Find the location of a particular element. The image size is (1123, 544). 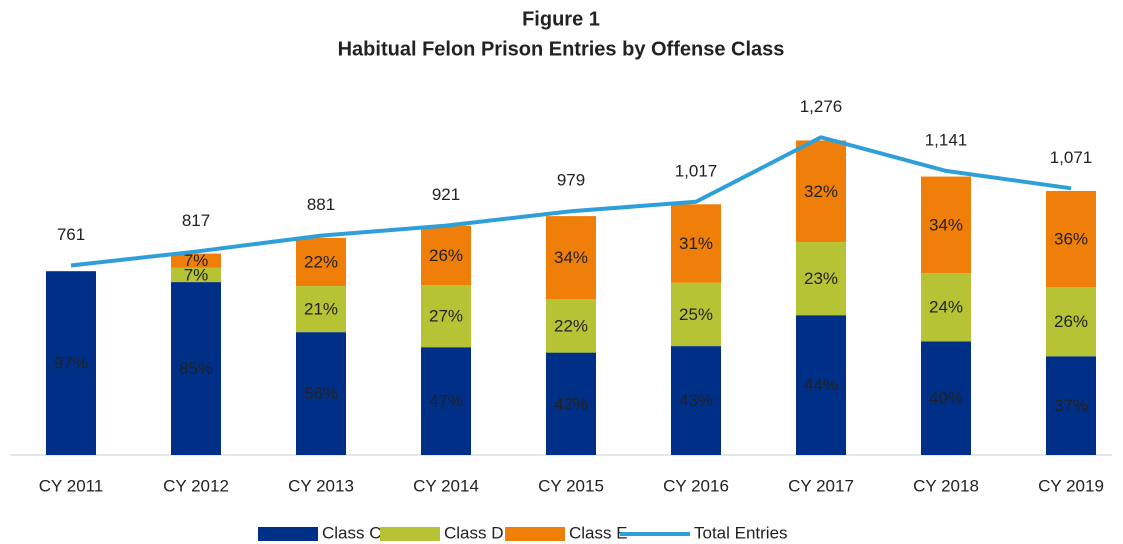

data-label: 37% is located at coordinates (1071, 405).